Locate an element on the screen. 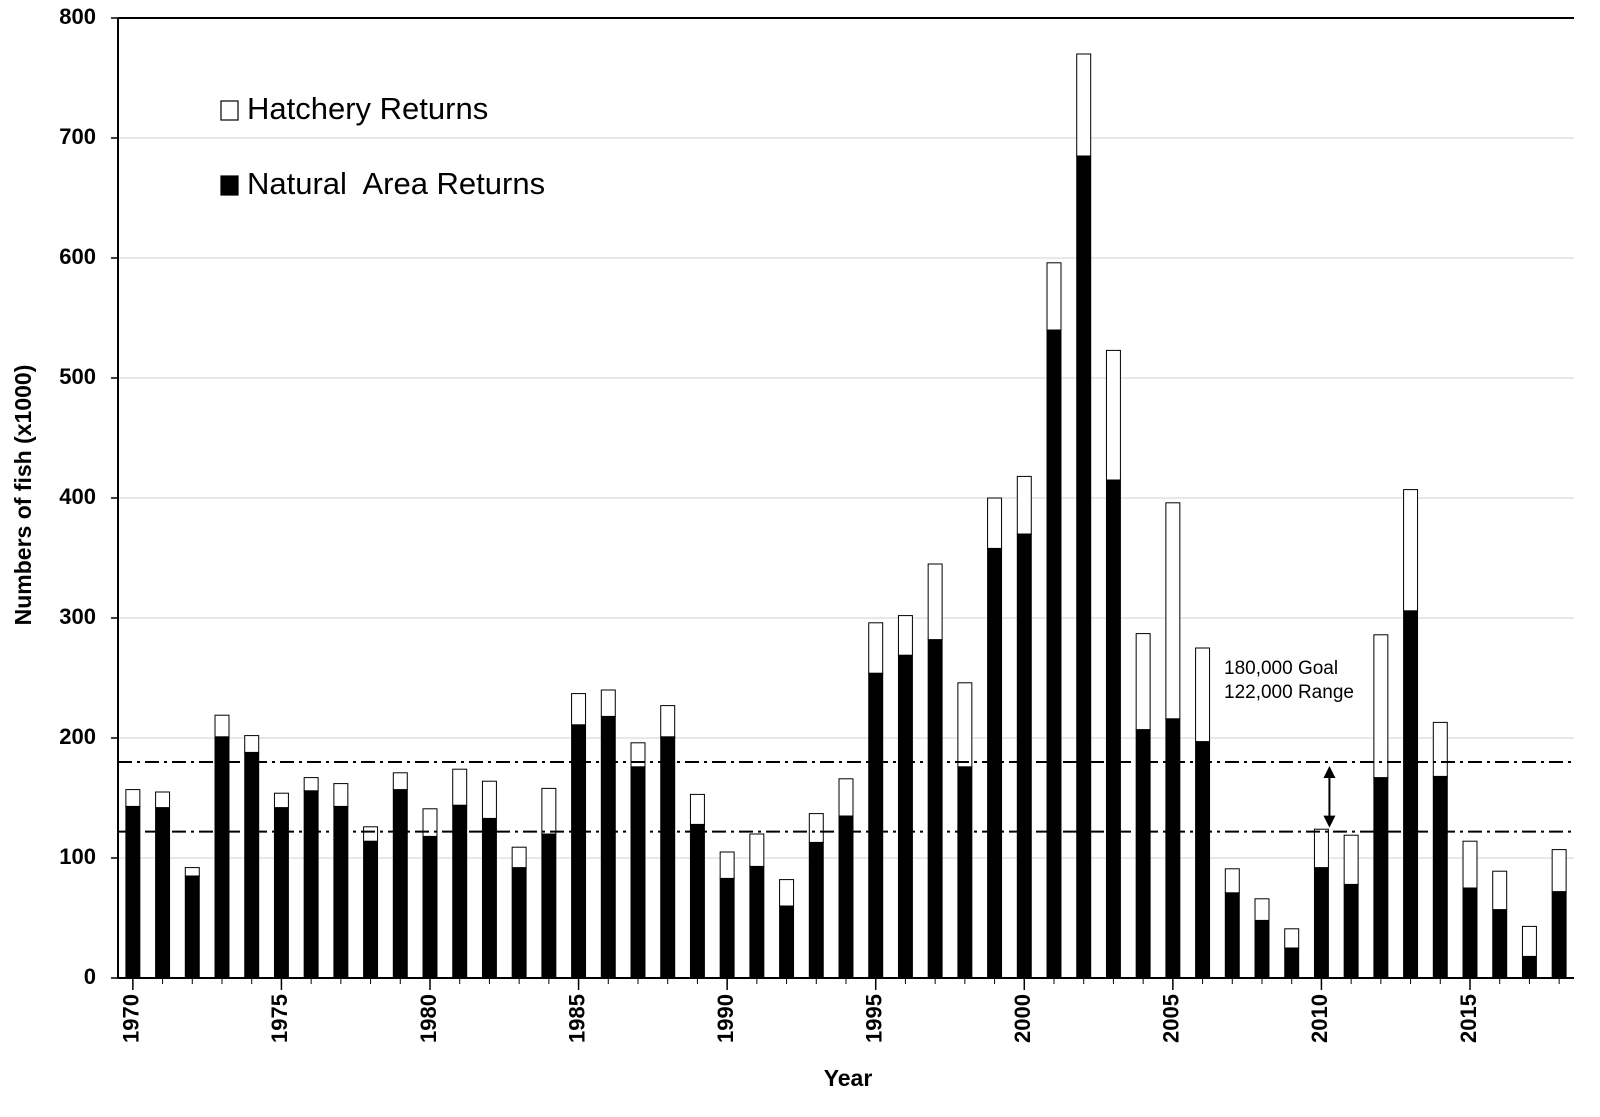 This screenshot has height=1117, width=1600. y-tick-label: 800 is located at coordinates (77, 16).